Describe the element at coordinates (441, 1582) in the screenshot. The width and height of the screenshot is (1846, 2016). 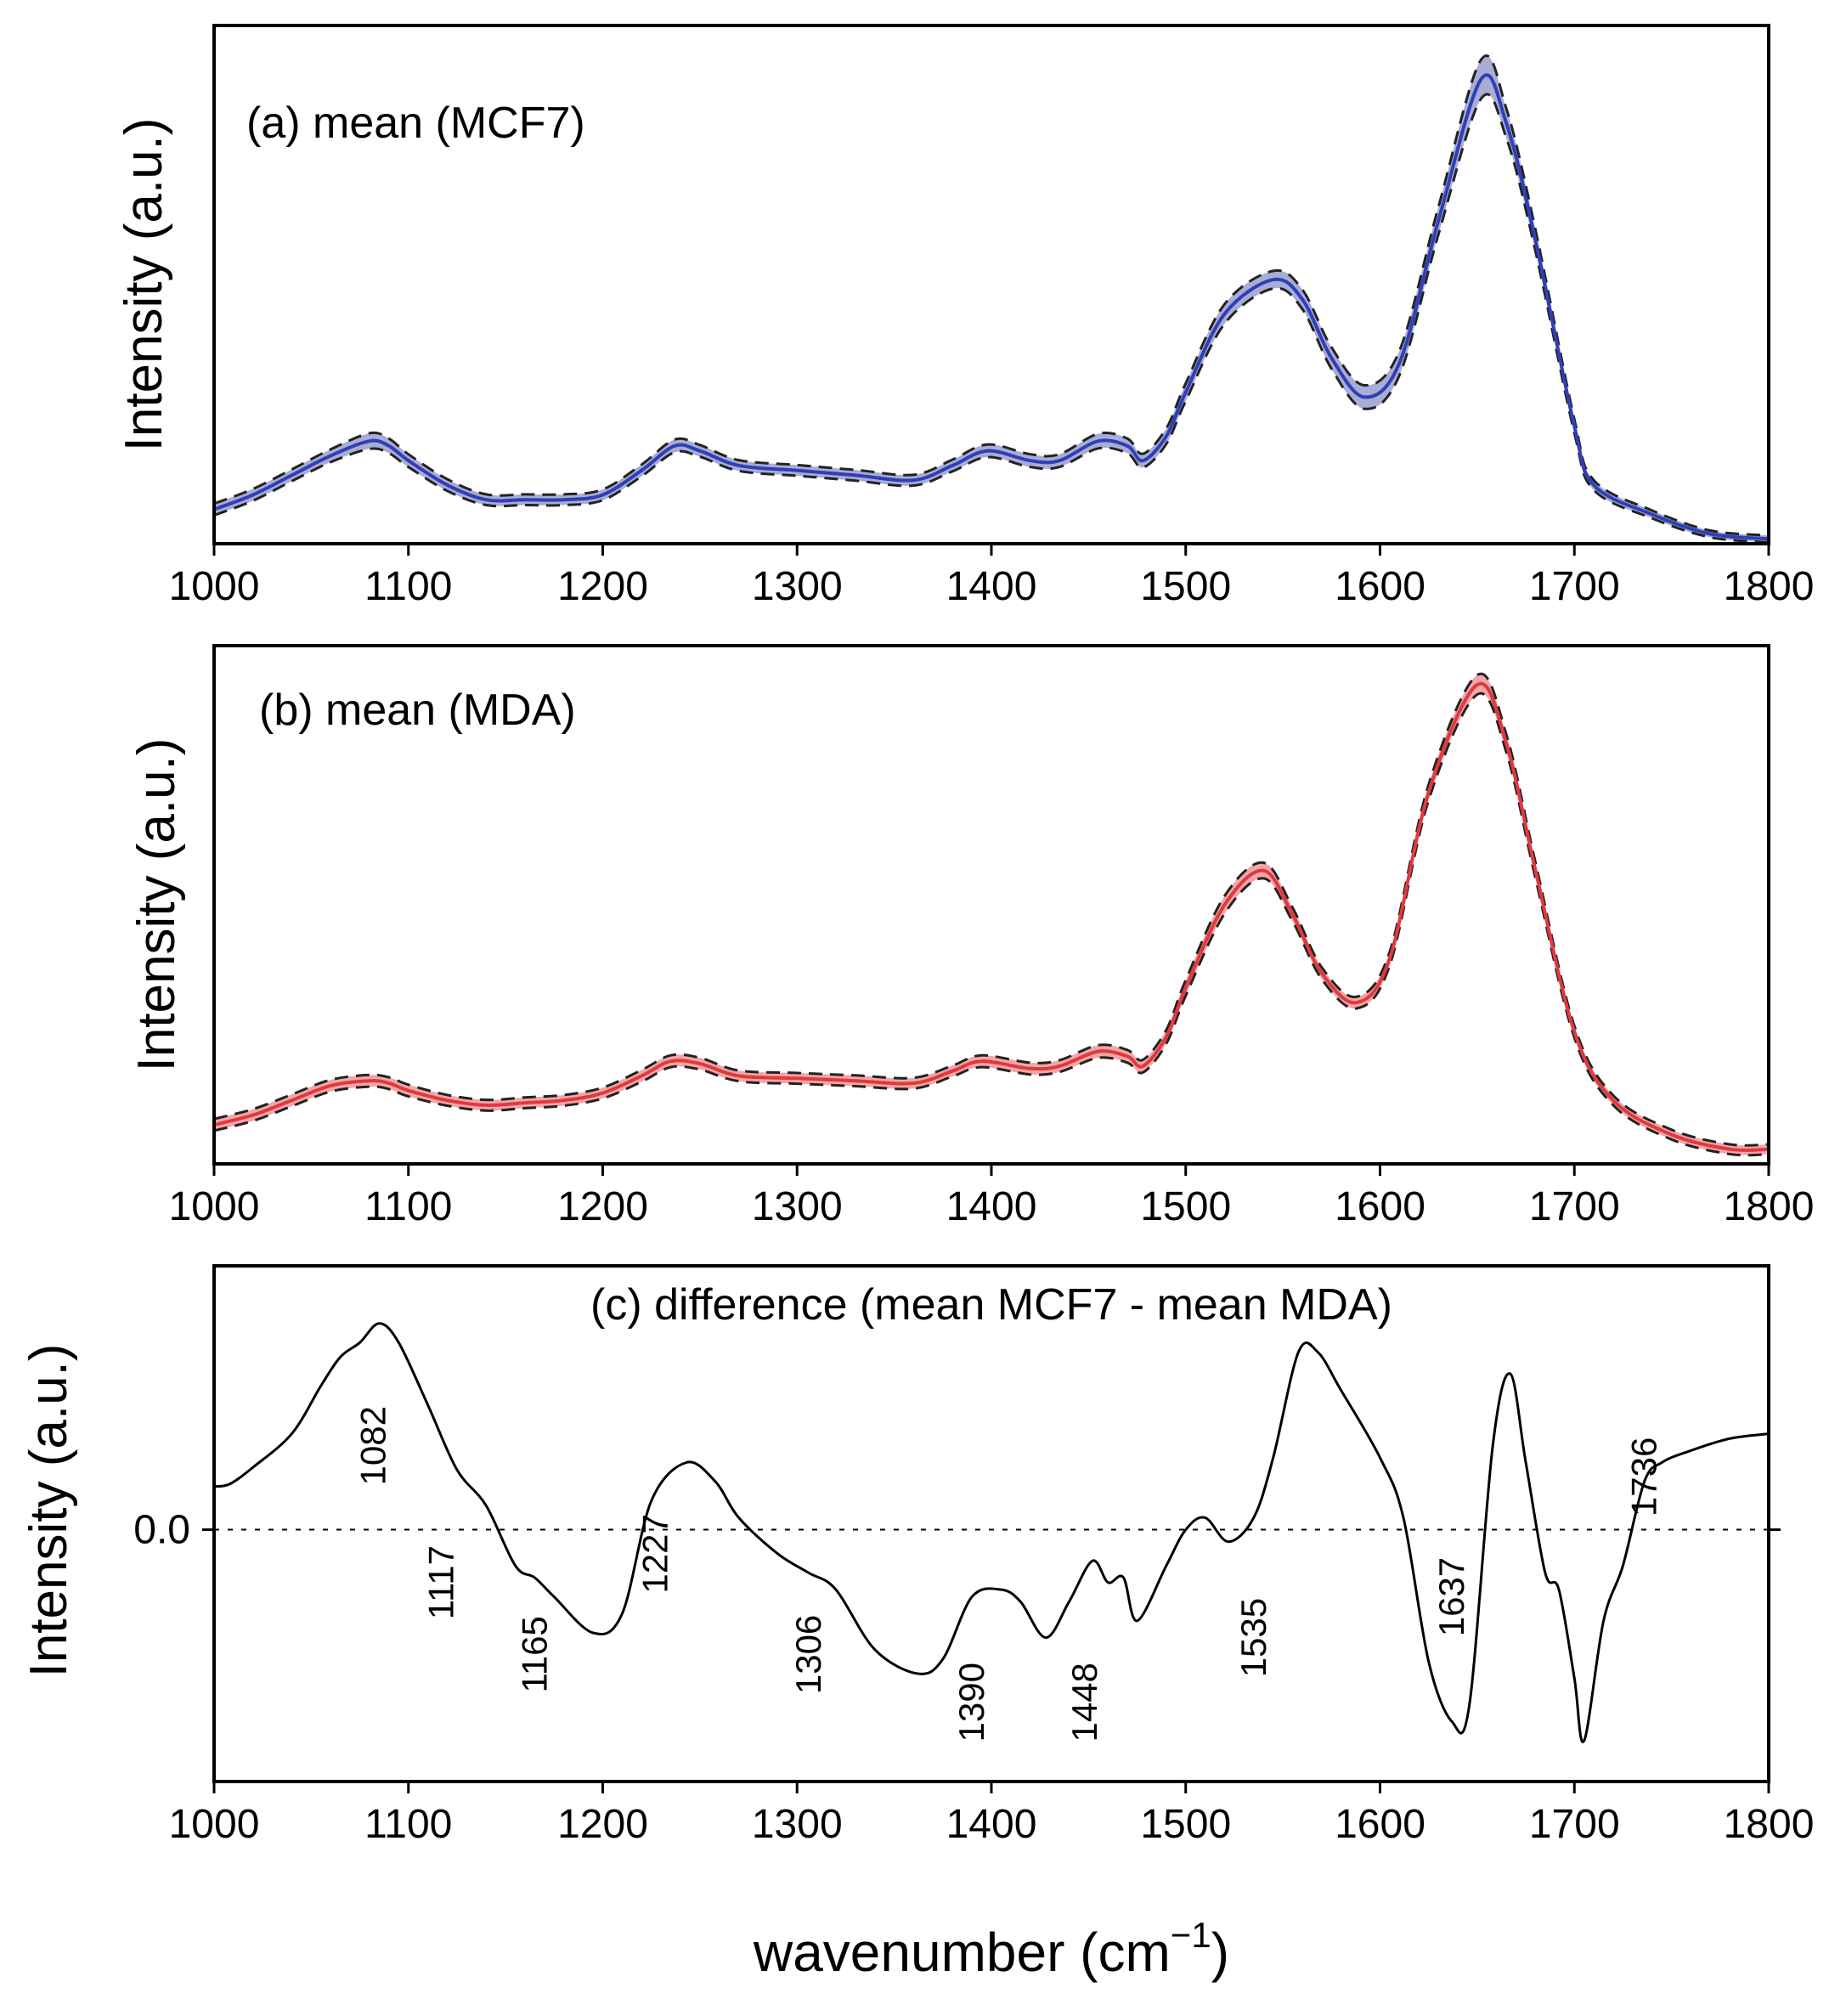
I see `peak-label-1117: 1117` at that location.